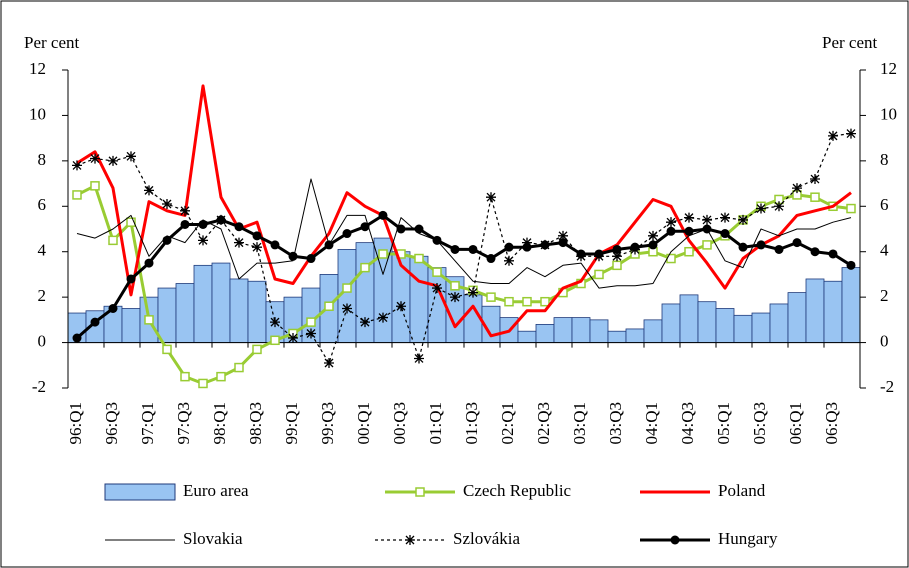  What do you see at coordinates (517, 490) in the screenshot?
I see `legend-label: Czech Republic` at bounding box center [517, 490].